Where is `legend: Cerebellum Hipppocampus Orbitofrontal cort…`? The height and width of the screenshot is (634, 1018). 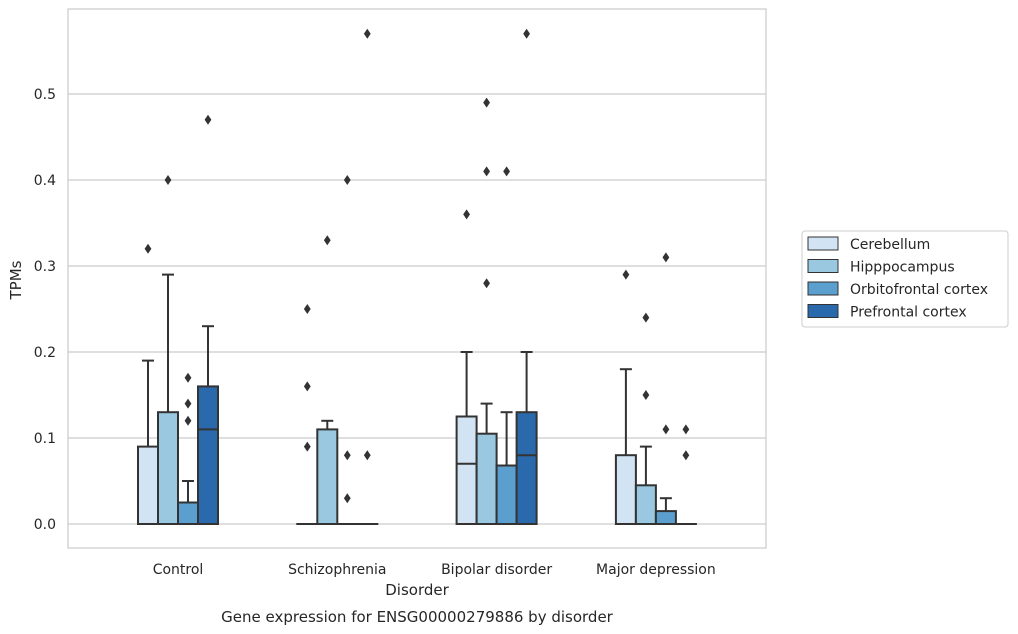 legend: Cerebellum Hipppocampus Orbitofrontal cort… is located at coordinates (905, 279).